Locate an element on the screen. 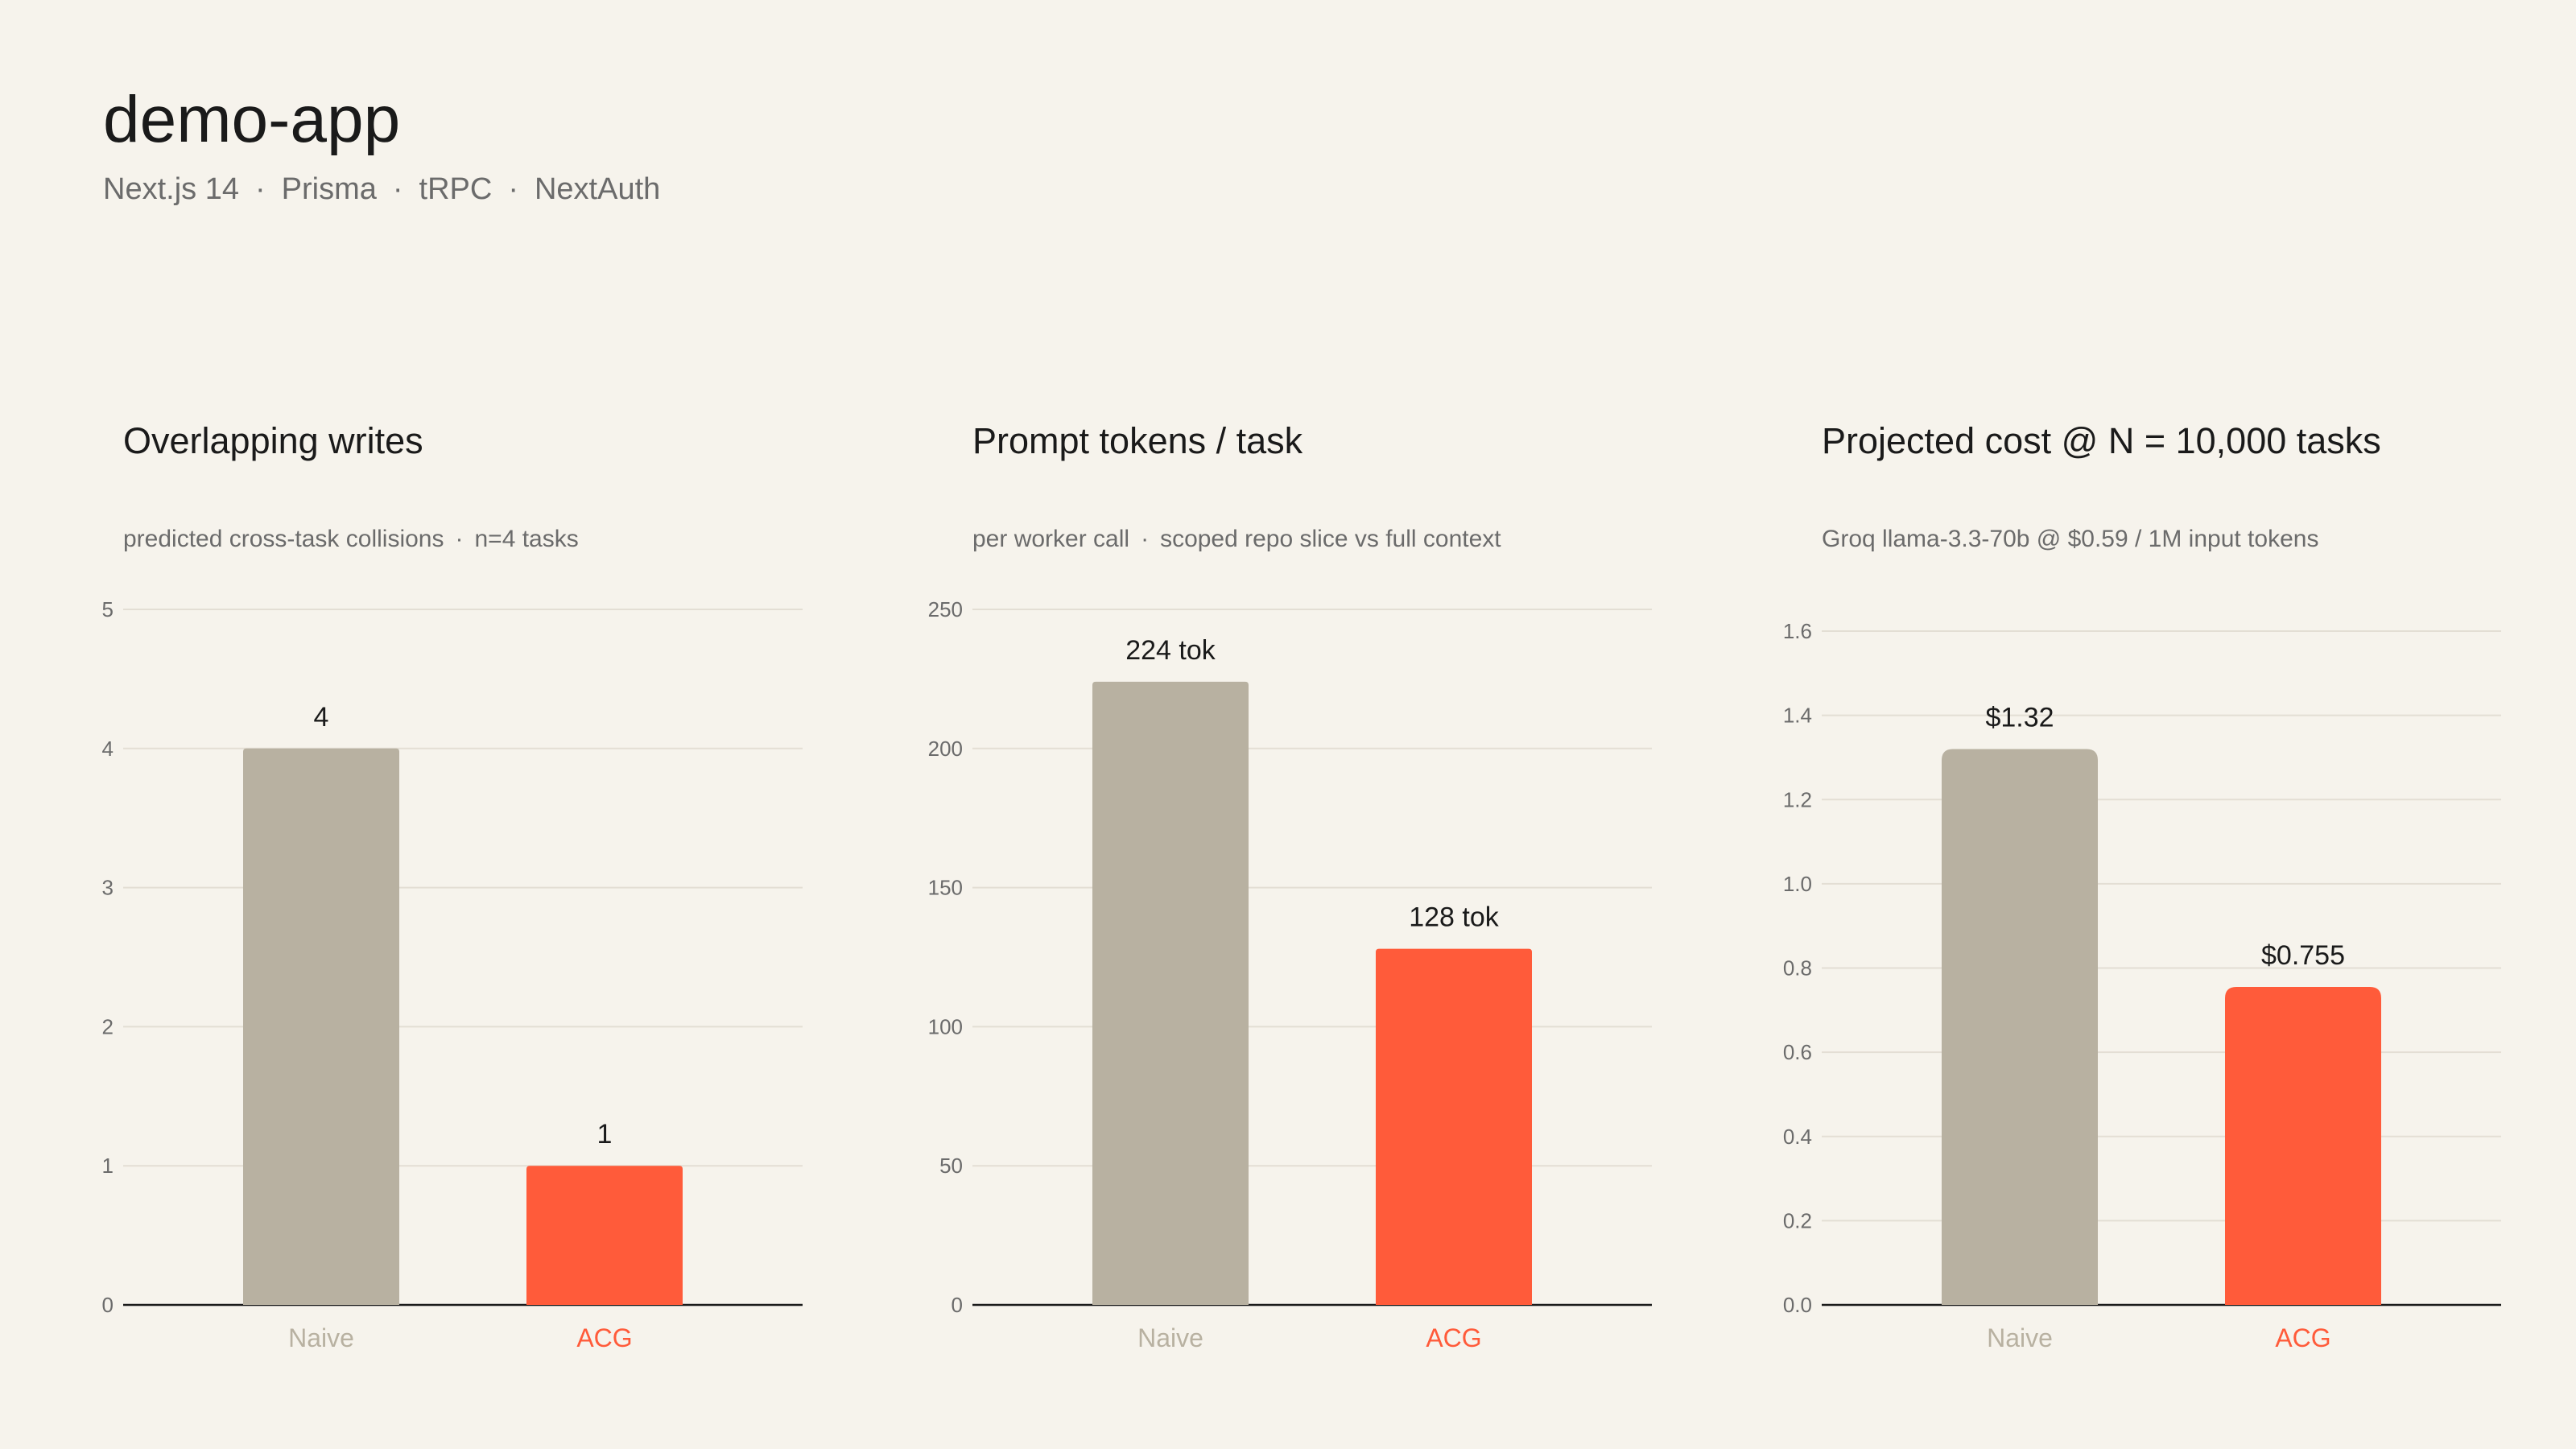  data-label: 4 is located at coordinates (321, 717).